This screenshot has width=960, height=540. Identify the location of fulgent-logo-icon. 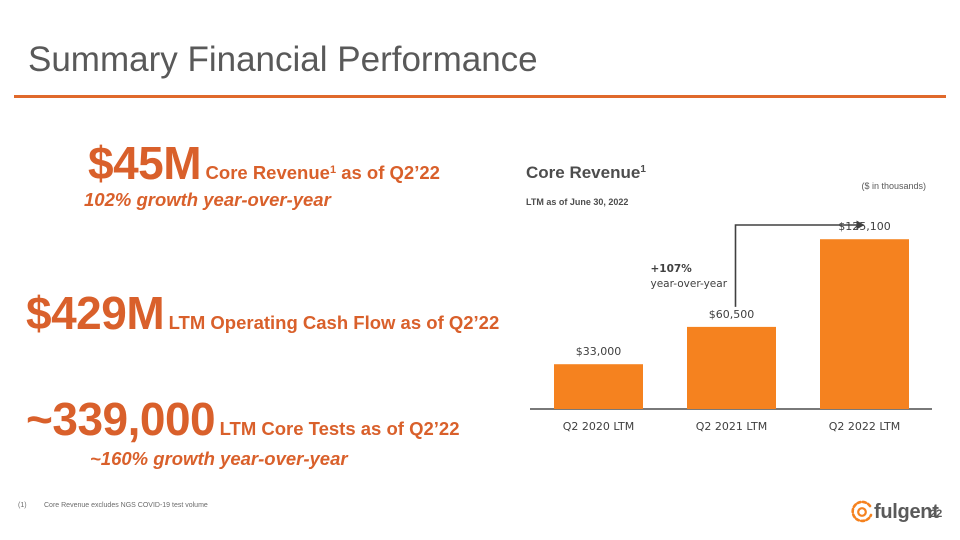
(862, 511).